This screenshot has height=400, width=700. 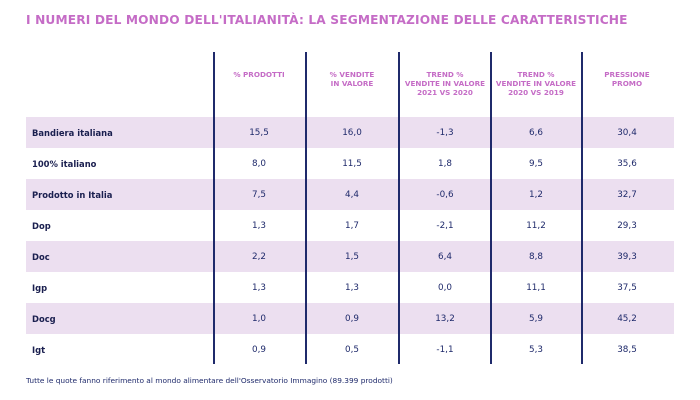 I want to click on table-cell: 32,7, so click(x=627, y=194).